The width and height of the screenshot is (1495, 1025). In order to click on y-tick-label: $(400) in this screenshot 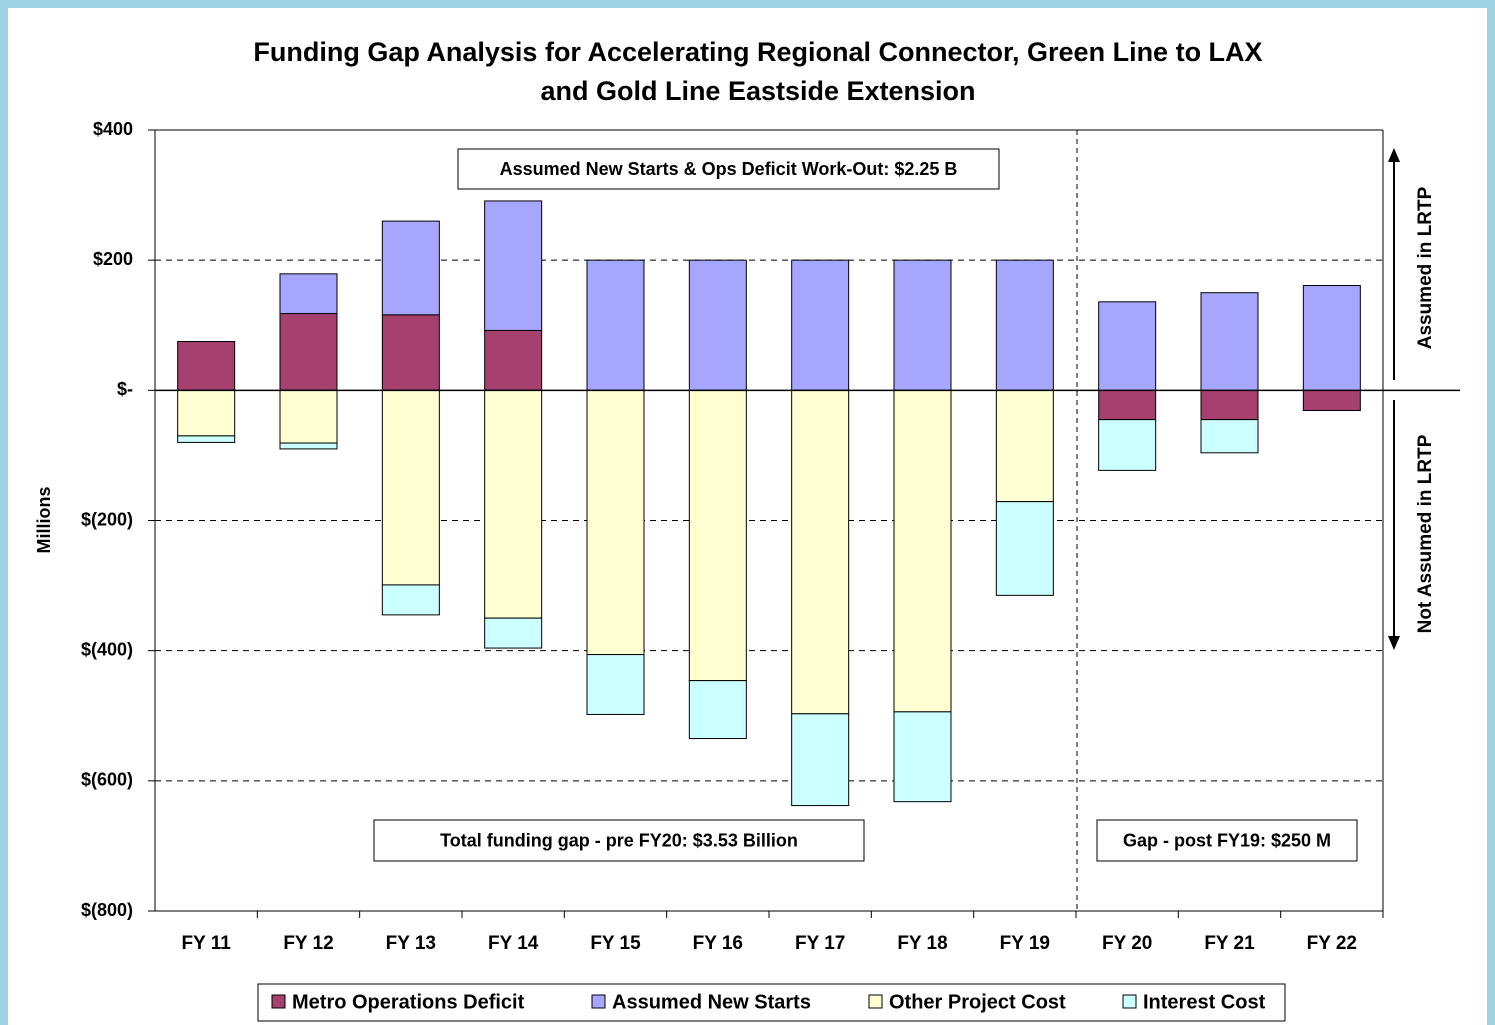, I will do `click(107, 649)`.